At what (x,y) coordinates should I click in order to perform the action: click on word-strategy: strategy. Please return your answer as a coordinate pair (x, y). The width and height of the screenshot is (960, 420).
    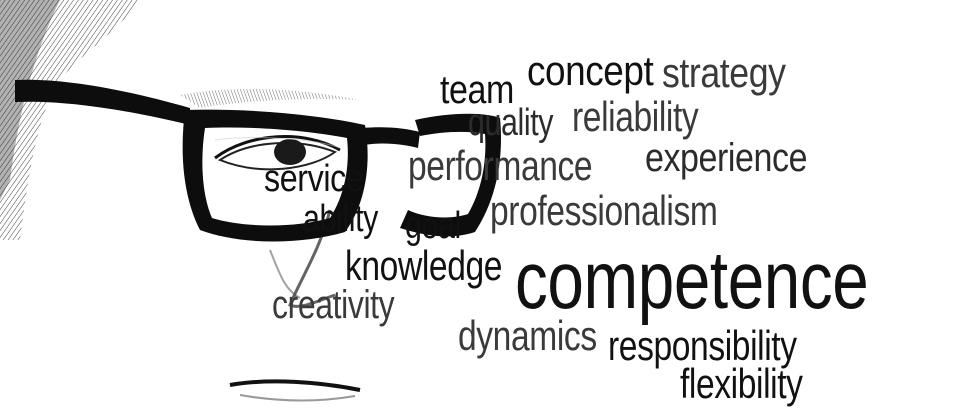
    Looking at the image, I should click on (724, 72).